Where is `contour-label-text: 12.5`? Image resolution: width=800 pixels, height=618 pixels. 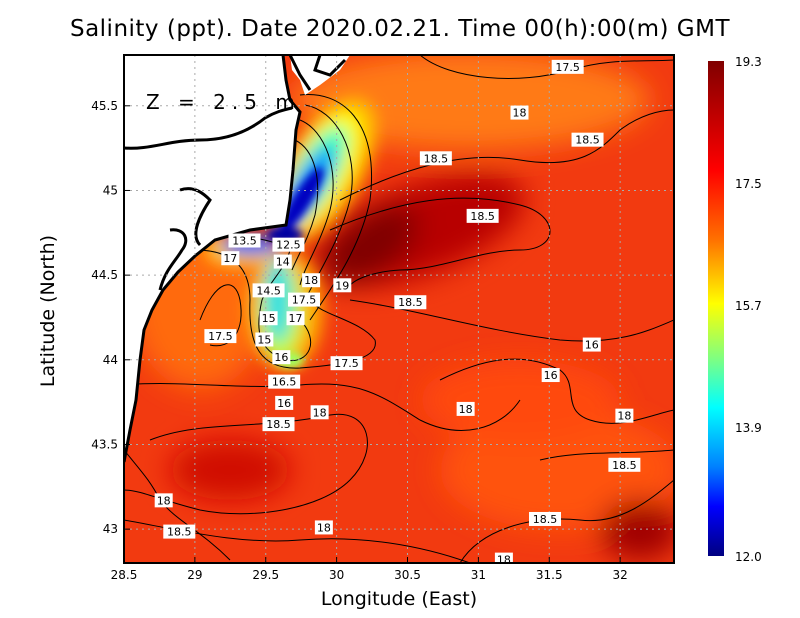
contour-label-text: 12.5 is located at coordinates (288, 245).